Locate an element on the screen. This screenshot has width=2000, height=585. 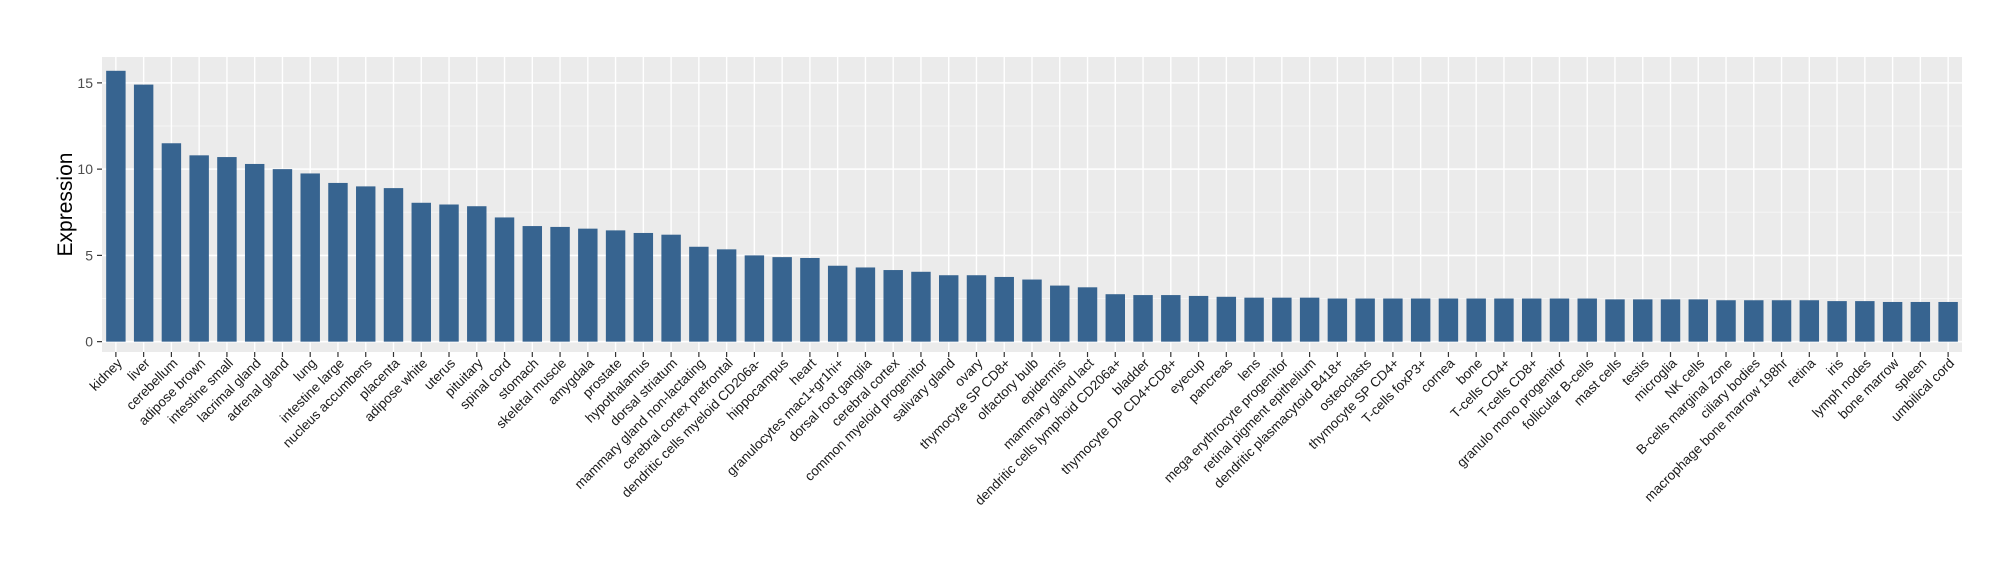
y-tick-label: 5 is located at coordinates (89, 255).